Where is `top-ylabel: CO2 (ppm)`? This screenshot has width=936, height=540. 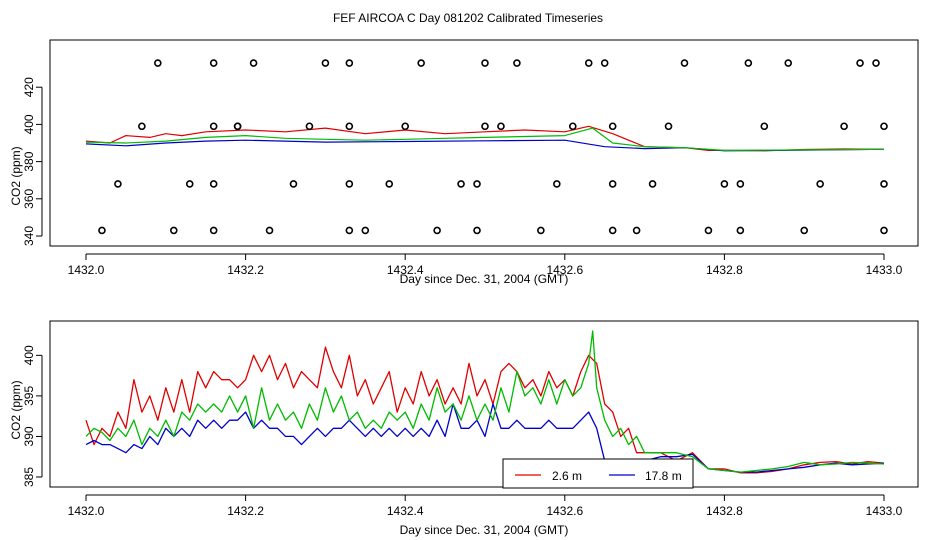
top-ylabel: CO2 (ppm) is located at coordinates (16, 175).